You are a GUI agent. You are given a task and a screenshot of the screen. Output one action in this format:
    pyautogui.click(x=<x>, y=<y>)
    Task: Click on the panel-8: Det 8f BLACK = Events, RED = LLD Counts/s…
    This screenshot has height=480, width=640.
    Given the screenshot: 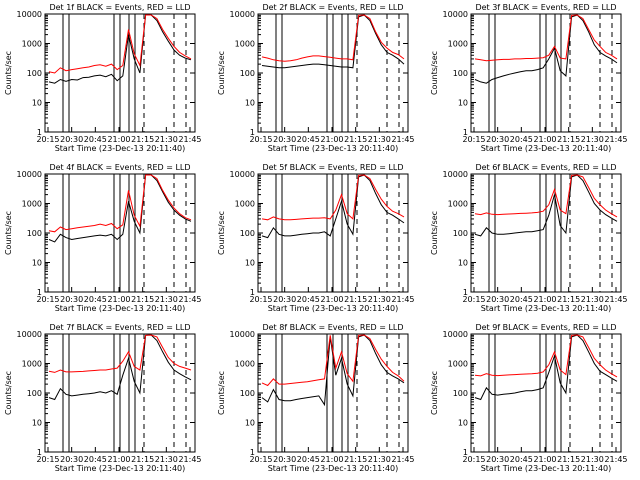 What is the action you would take?
    pyautogui.click(x=316, y=398)
    